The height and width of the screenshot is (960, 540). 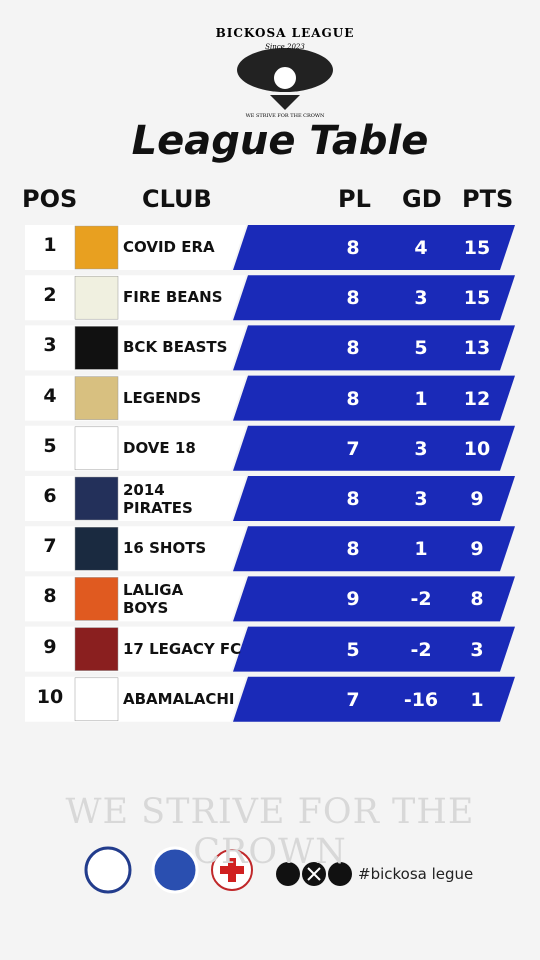 What do you see at coordinates (162, 397) in the screenshot?
I see `club-name: LEGENDS` at bounding box center [162, 397].